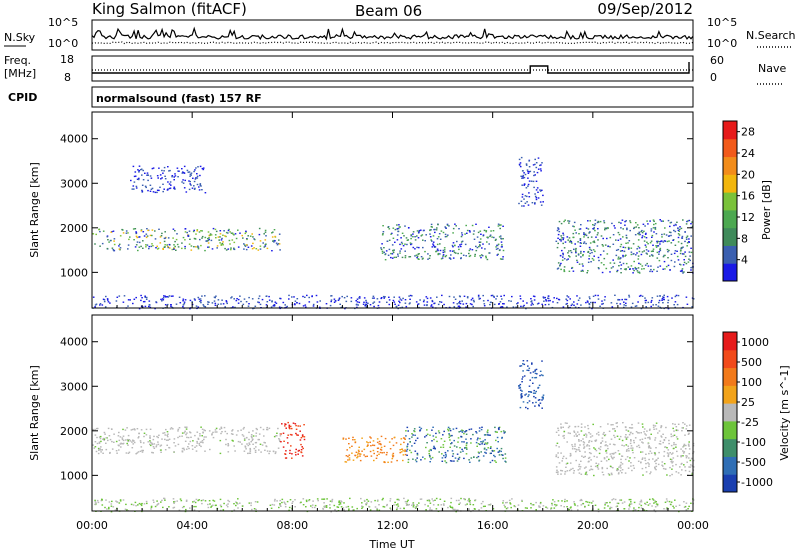 Image resolution: width=800 pixels, height=554 pixels. Describe the element at coordinates (292, 525) in the screenshot. I see `x-tick-label: 08:00` at that location.